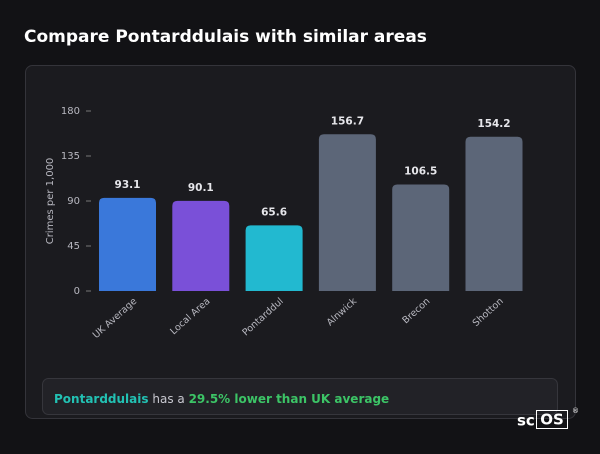 Image resolution: width=600 pixels, height=454 pixels. What do you see at coordinates (526, 421) in the screenshot?
I see `logo-text: sc` at bounding box center [526, 421].